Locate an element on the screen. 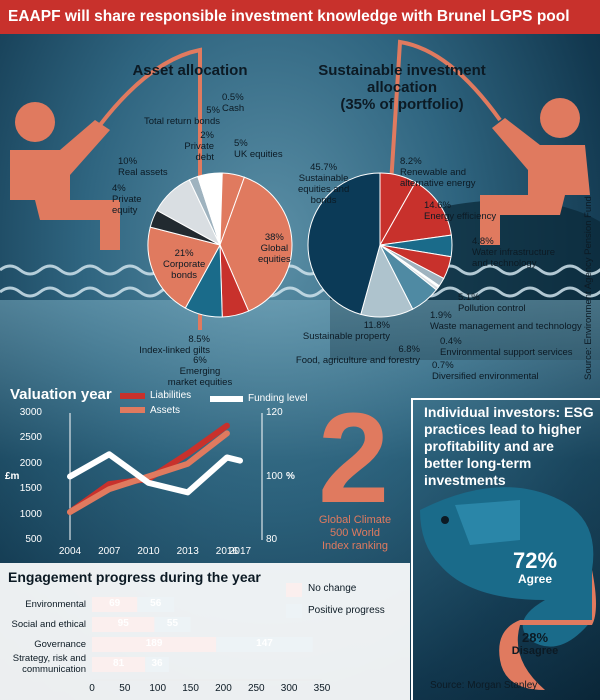 This screenshot has width=600, height=700. engagement-value: 36 is located at coordinates (157, 663).